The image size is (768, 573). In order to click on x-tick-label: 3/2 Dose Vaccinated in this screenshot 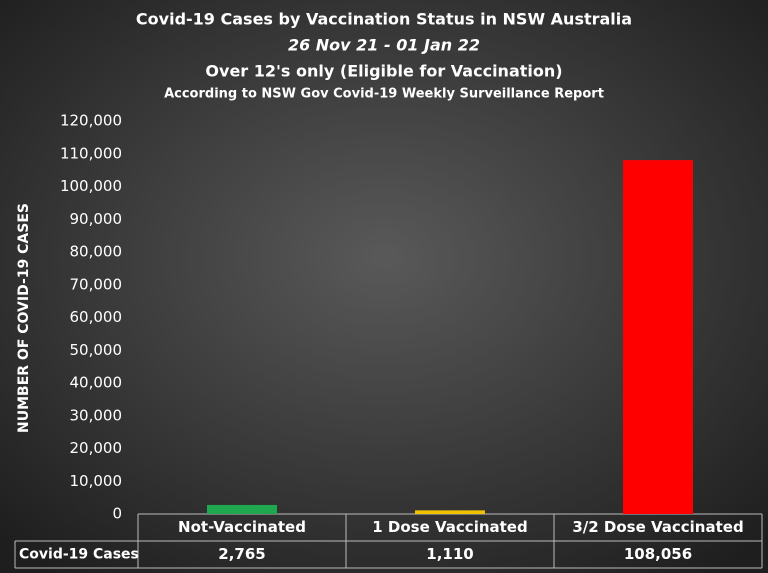, I will do `click(657, 527)`.